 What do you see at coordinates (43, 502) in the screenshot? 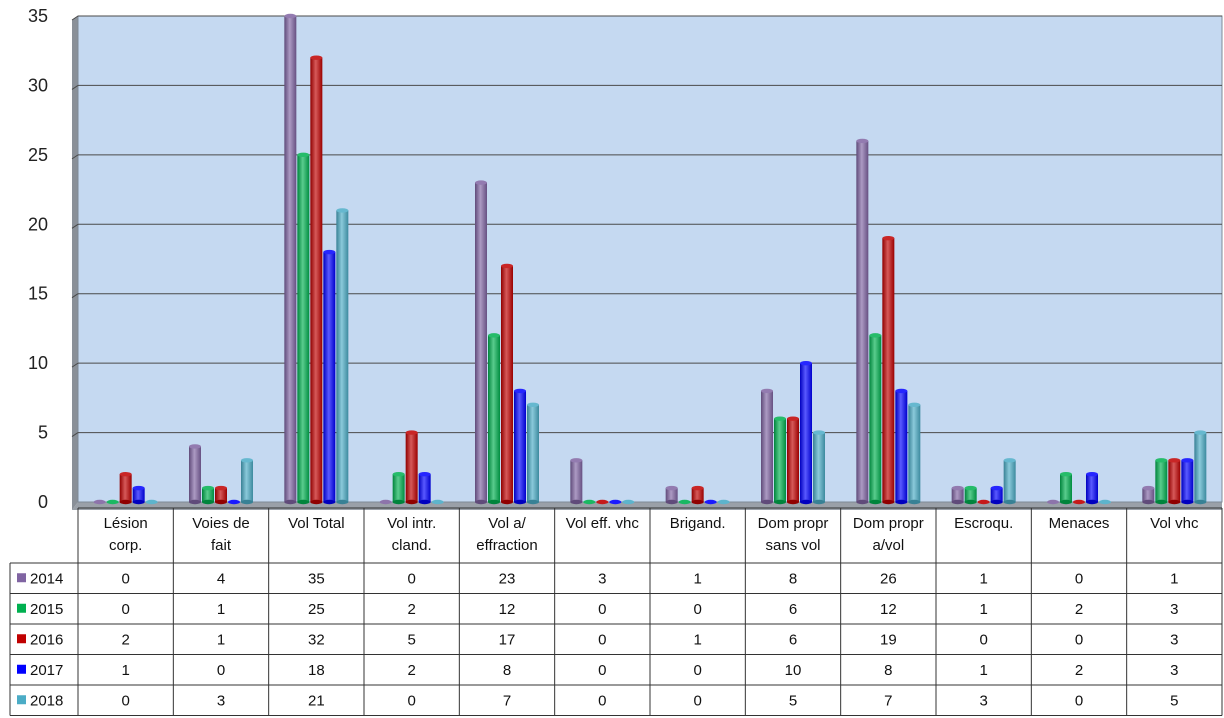
I see `y-tick-label: 0` at bounding box center [43, 502].